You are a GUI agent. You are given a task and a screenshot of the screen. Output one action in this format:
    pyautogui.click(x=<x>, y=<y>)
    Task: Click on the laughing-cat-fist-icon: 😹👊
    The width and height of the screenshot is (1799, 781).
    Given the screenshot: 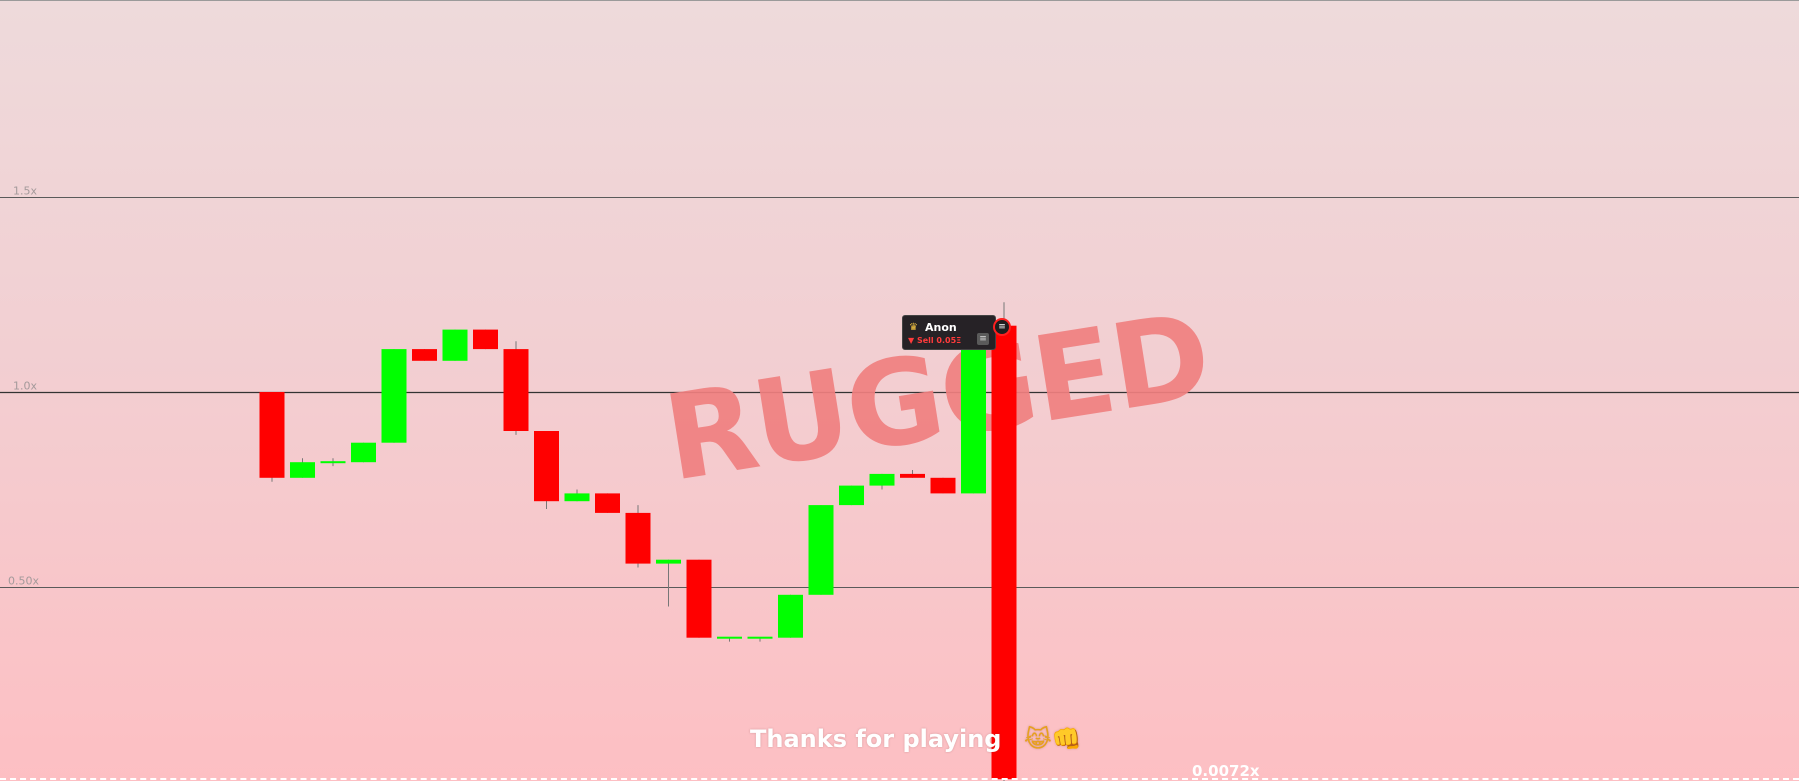 What is the action you would take?
    pyautogui.click(x=1052, y=739)
    